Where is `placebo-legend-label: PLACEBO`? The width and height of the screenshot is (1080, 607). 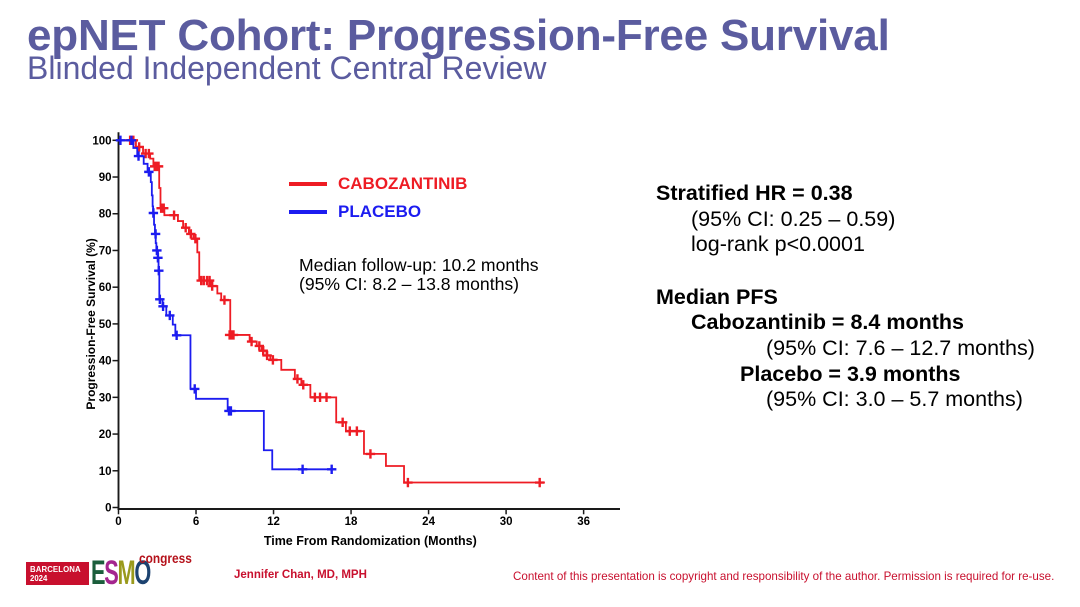
placebo-legend-label: PLACEBO is located at coordinates (380, 211).